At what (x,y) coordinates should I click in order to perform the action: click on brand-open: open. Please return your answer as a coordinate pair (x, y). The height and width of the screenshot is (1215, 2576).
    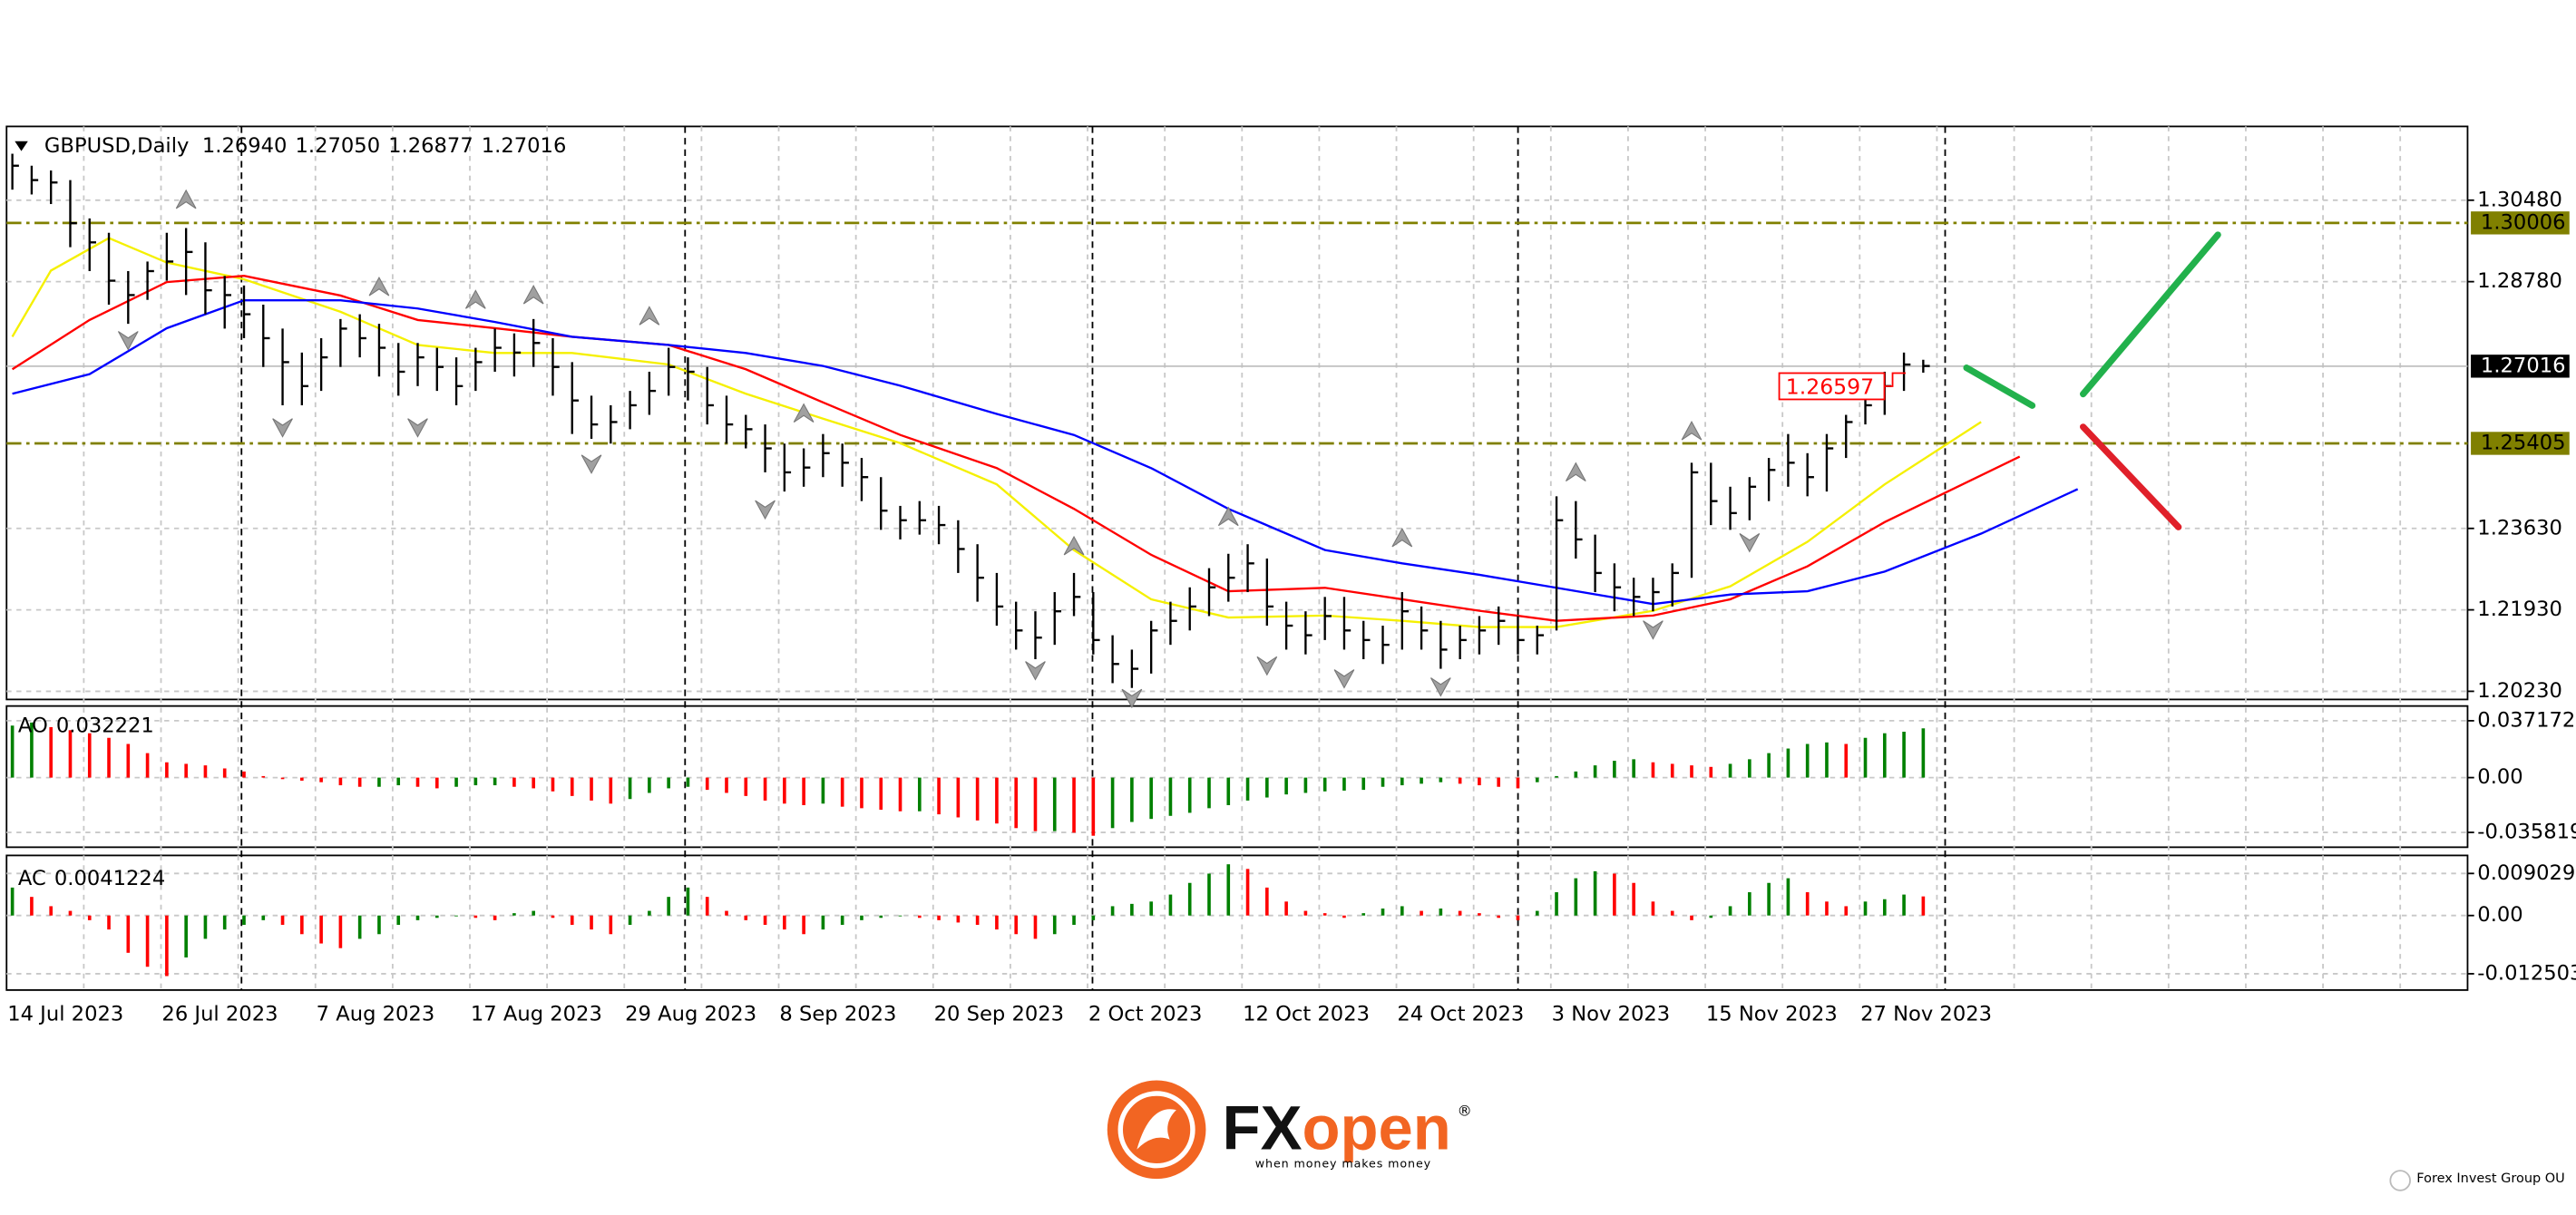
    Looking at the image, I should click on (1376, 1128).